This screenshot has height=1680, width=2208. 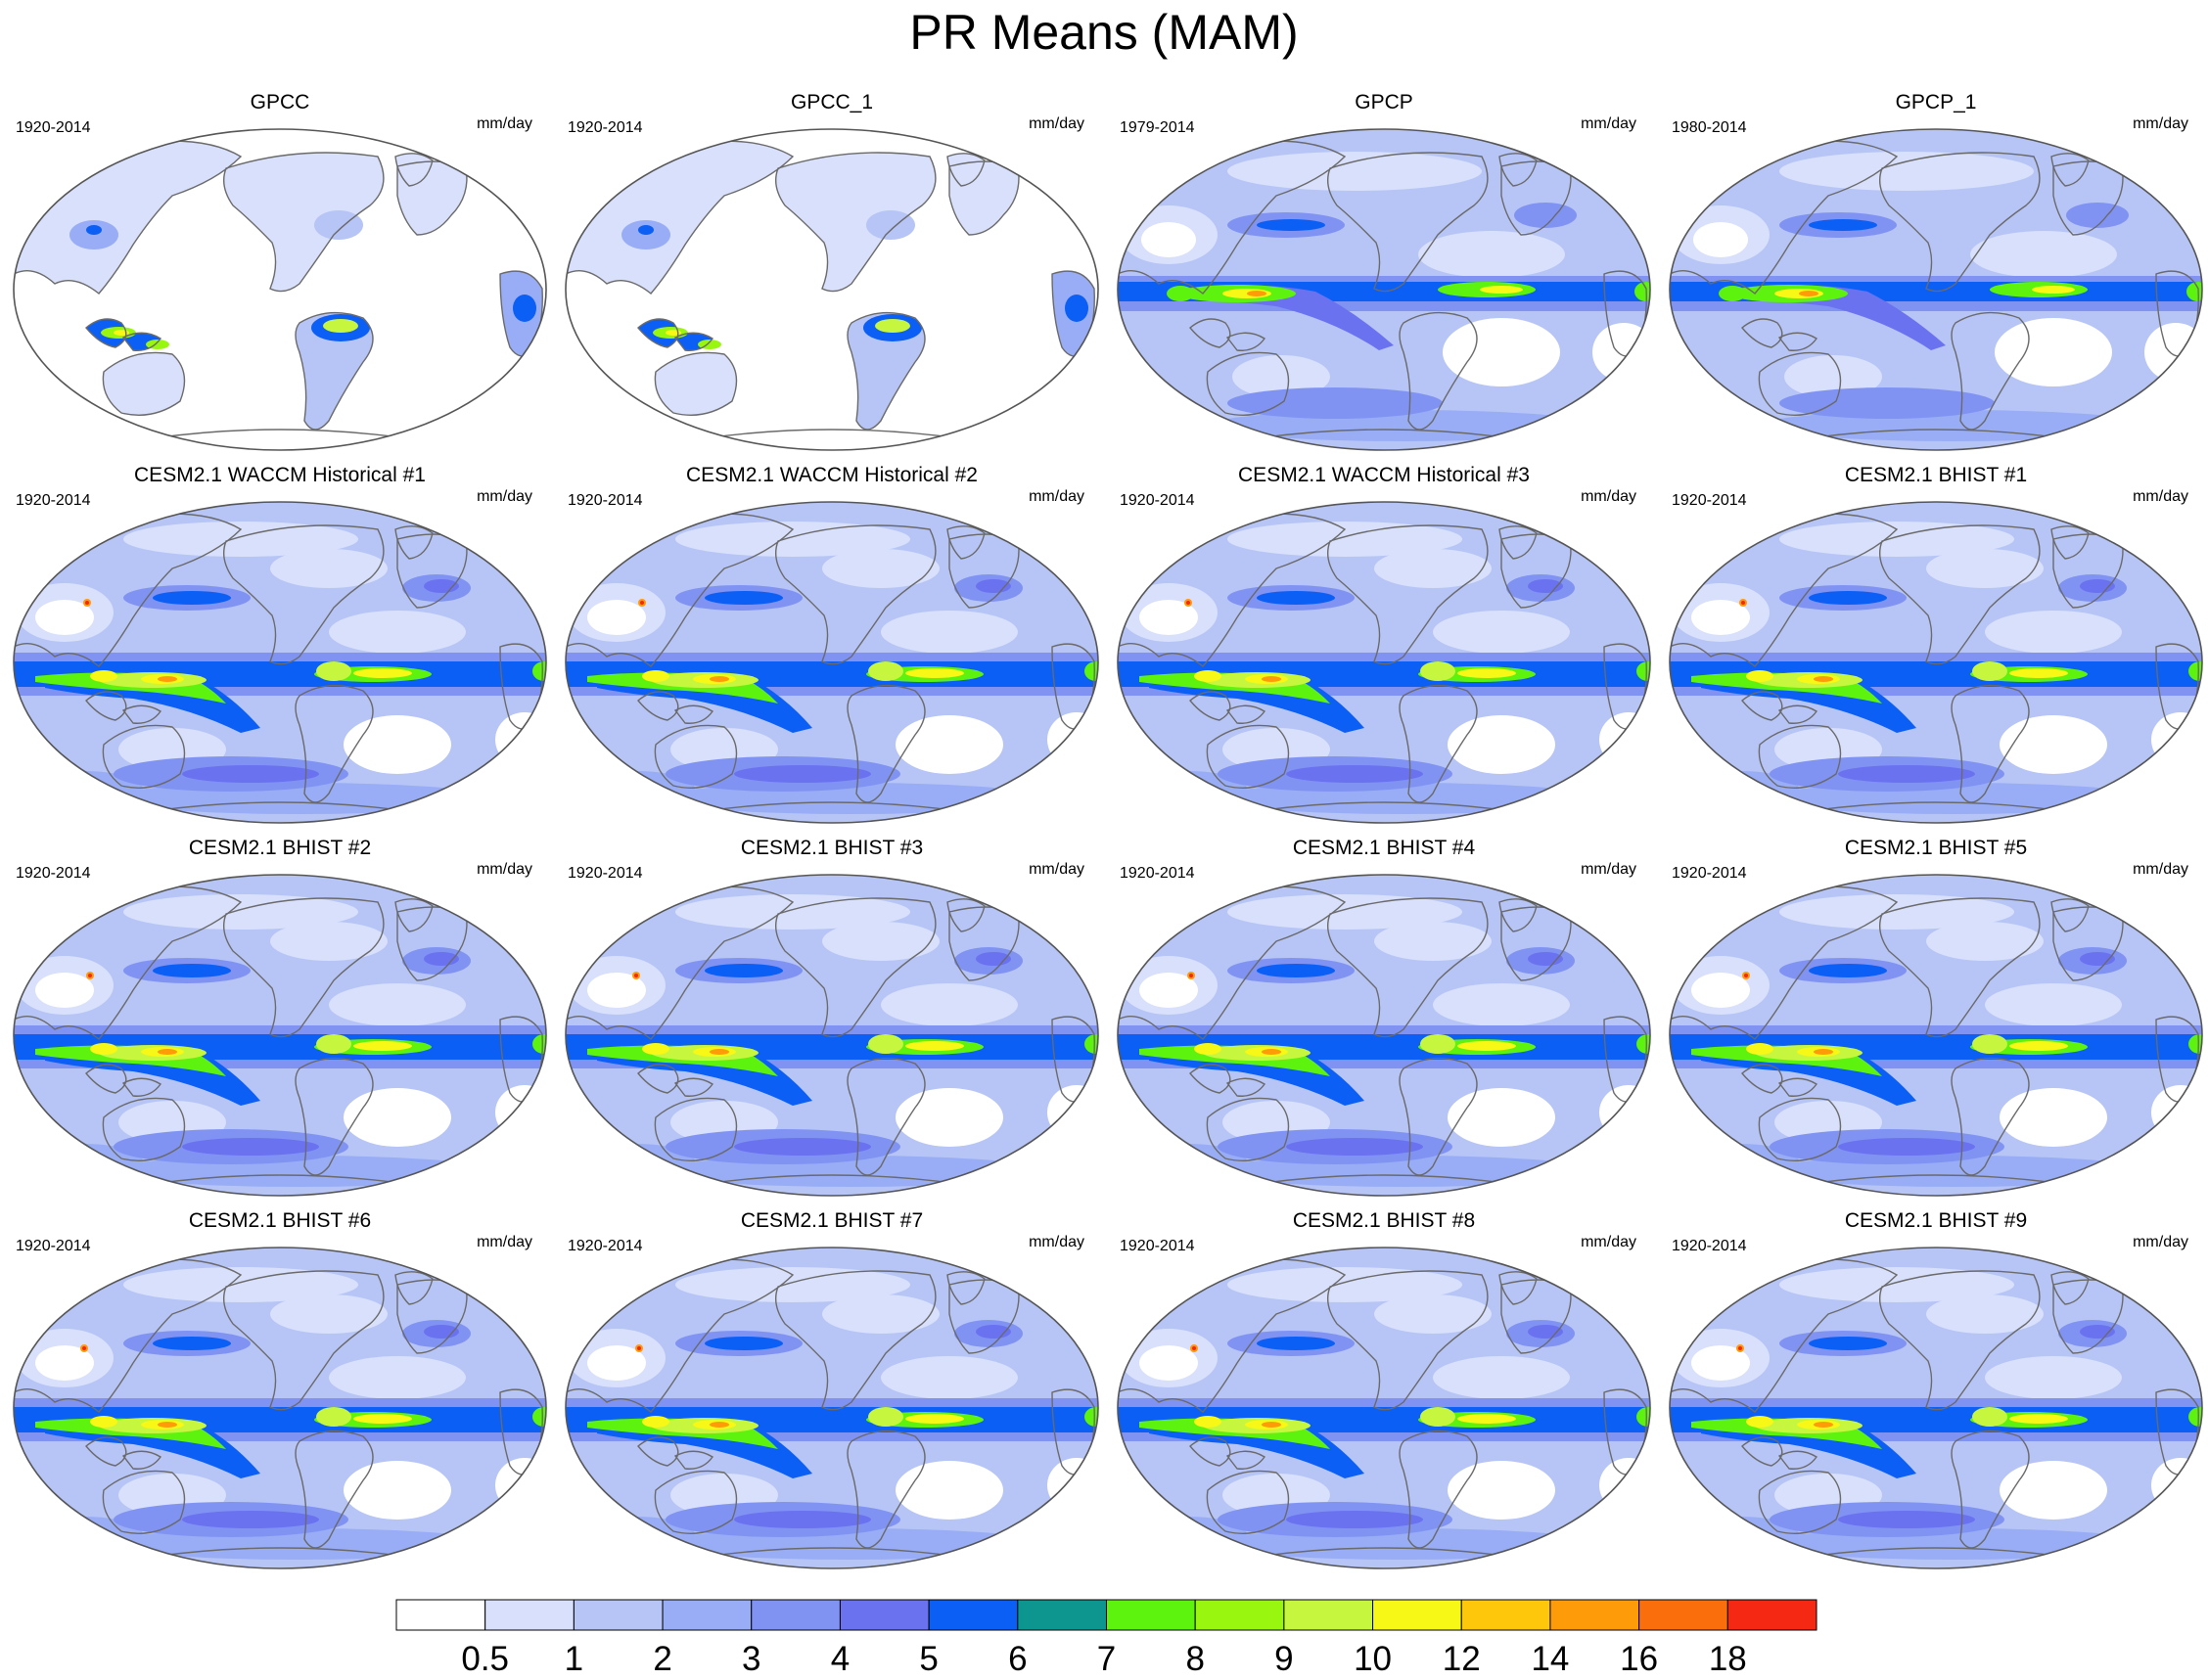 I want to click on map-panel: CESM2.1 BHIST #9 1920-2014 mm/day, so click(x=1935, y=1387).